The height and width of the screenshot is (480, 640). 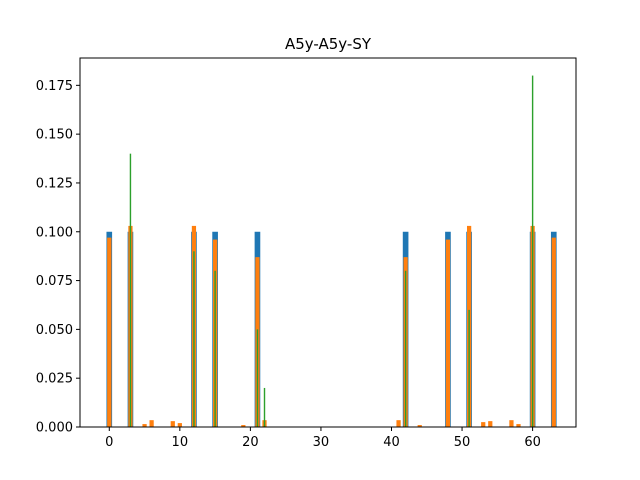 I want to click on y-tick-label: 0.150, so click(x=54, y=135).